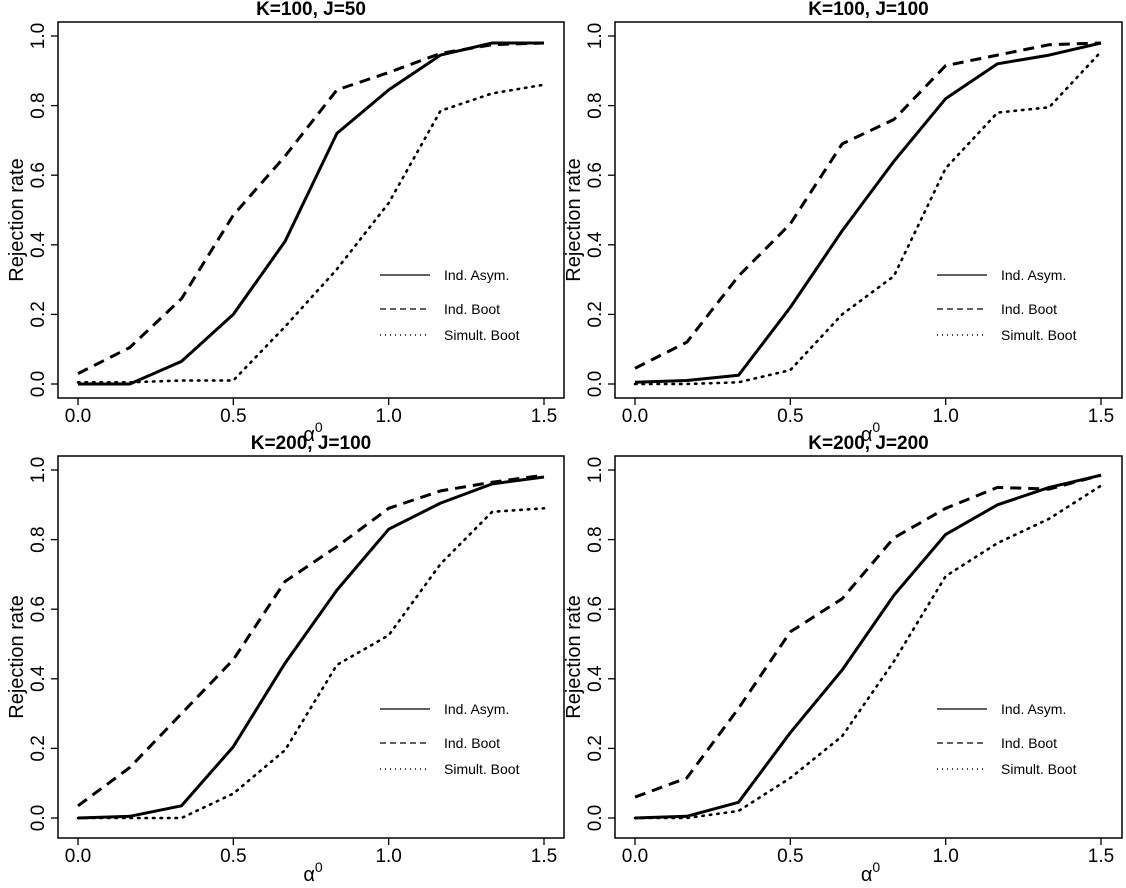  What do you see at coordinates (868, 10) in the screenshot?
I see `chart-title: K=100, J=100` at bounding box center [868, 10].